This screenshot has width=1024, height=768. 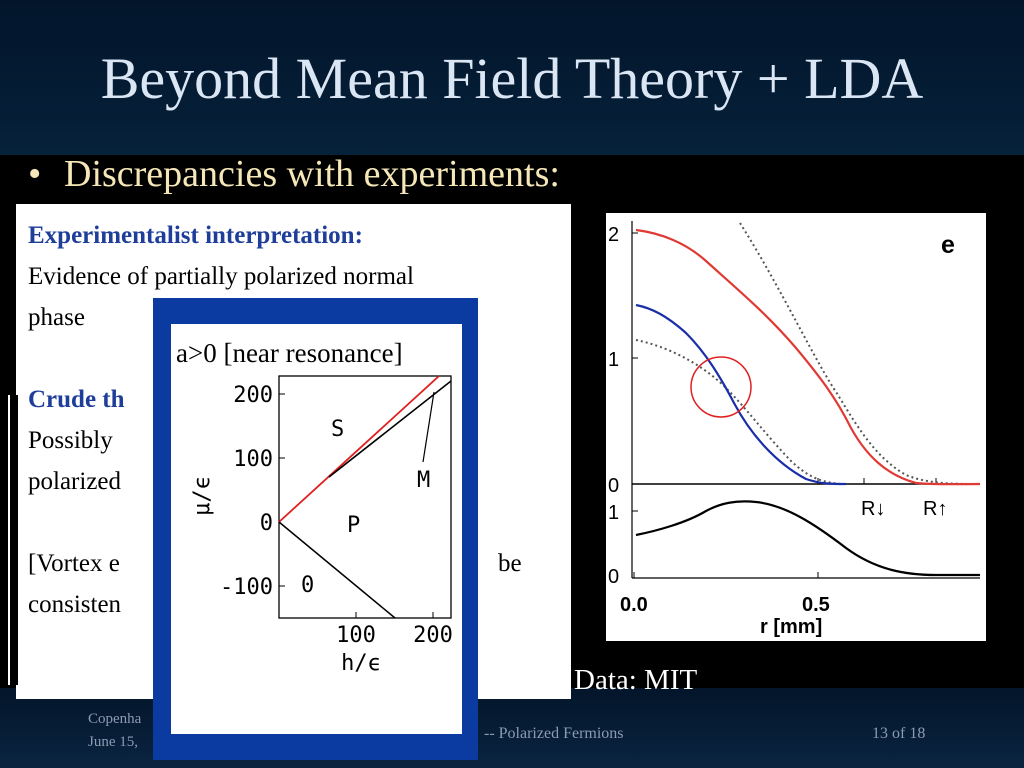 I want to click on y-tick-label-1: 1, so click(x=613, y=360).